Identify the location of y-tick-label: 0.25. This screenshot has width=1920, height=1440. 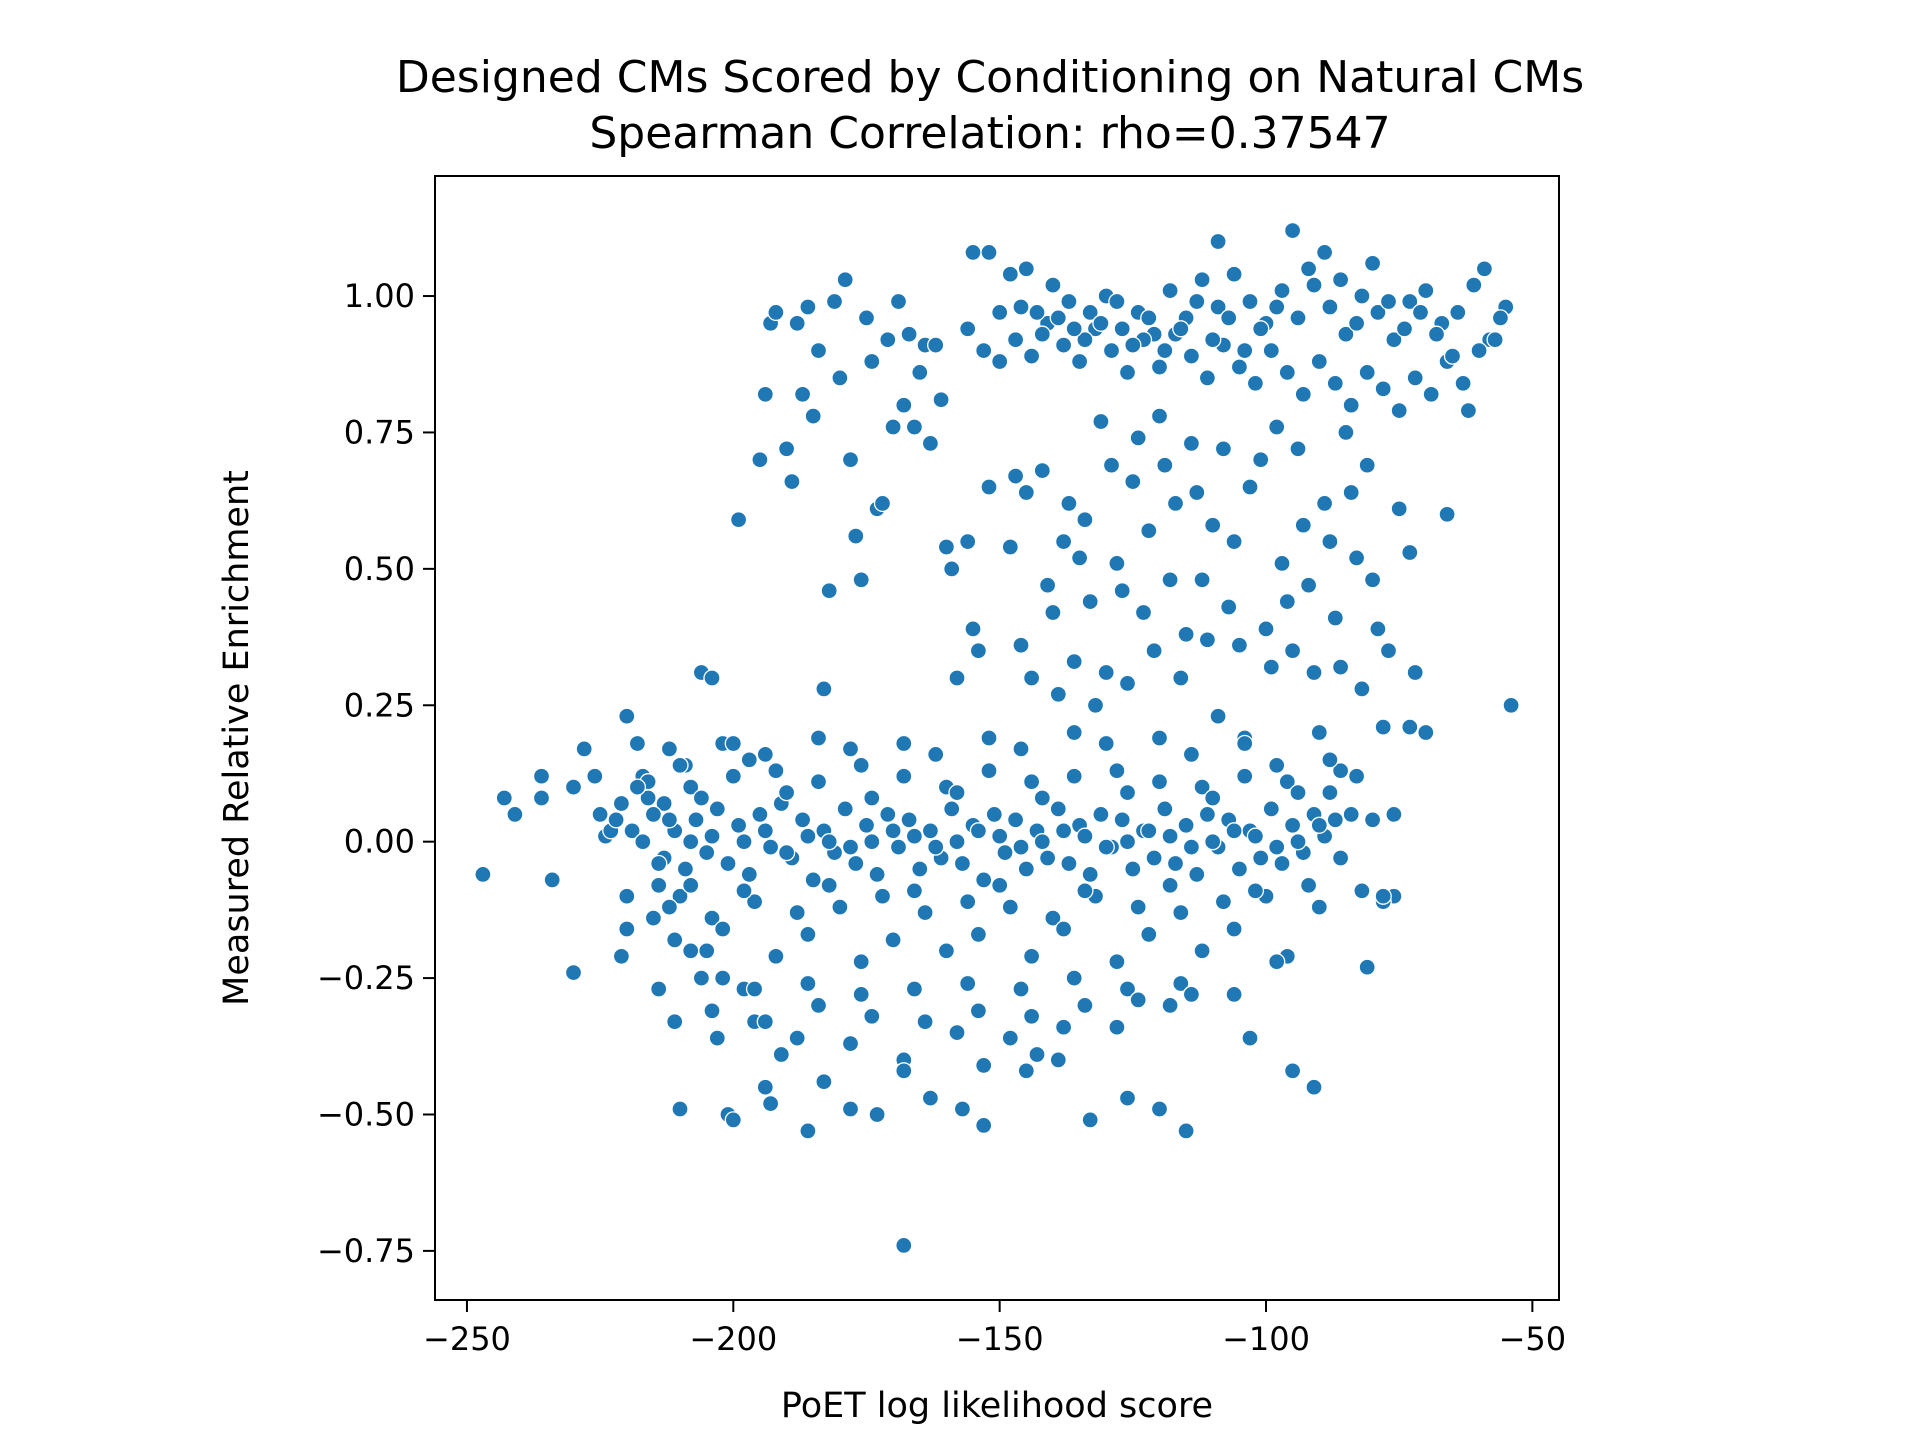
(379, 705).